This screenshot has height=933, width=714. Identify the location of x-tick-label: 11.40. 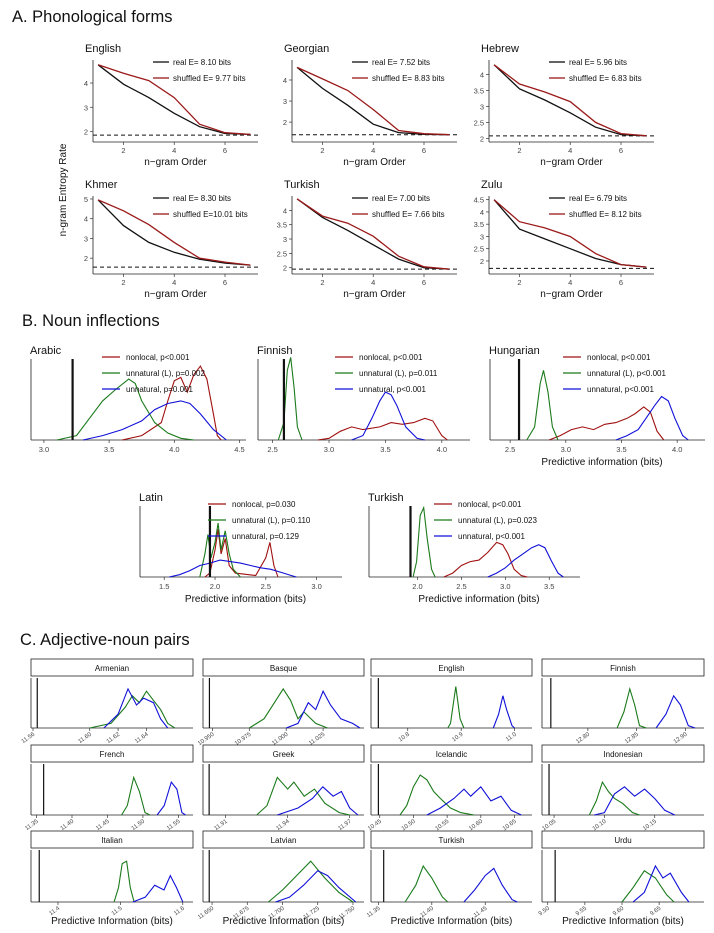
(68, 825).